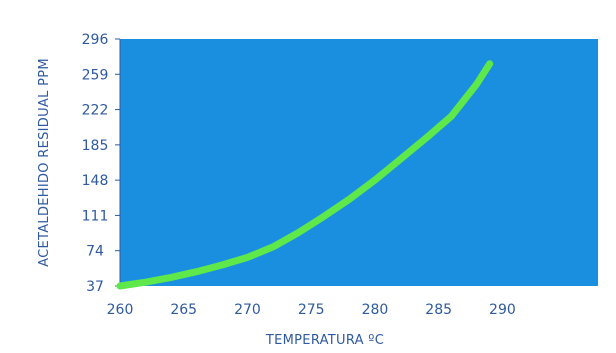 This screenshot has width=616, height=353. What do you see at coordinates (183, 310) in the screenshot?
I see `x-tick-label: 265` at bounding box center [183, 310].